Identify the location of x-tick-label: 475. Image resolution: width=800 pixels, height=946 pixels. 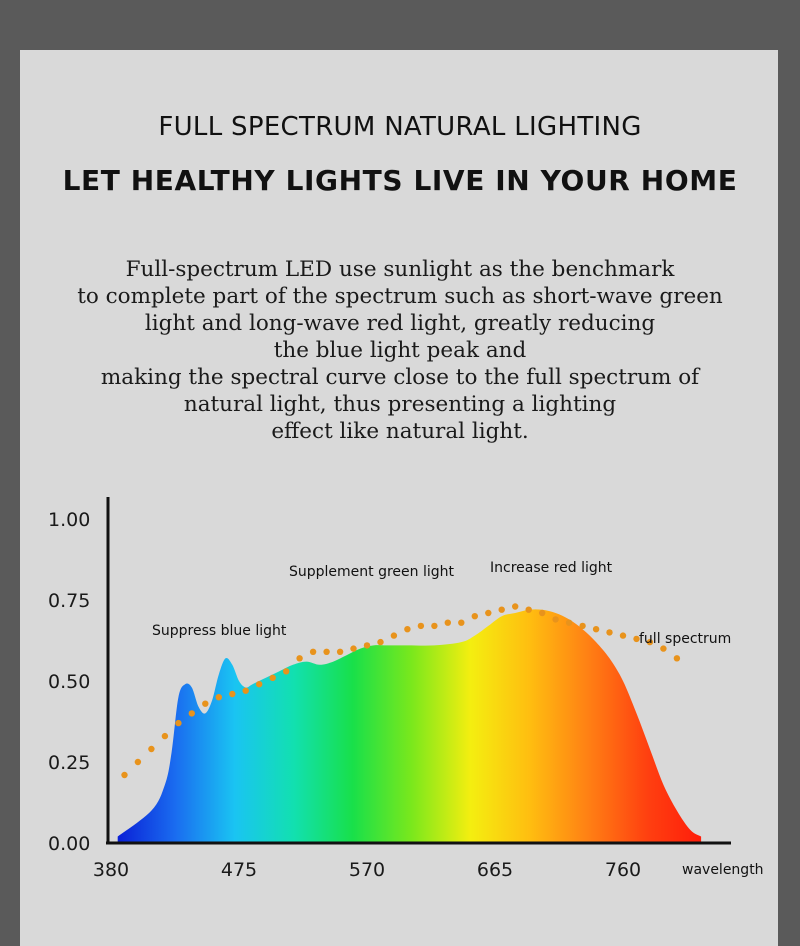
(239, 870).